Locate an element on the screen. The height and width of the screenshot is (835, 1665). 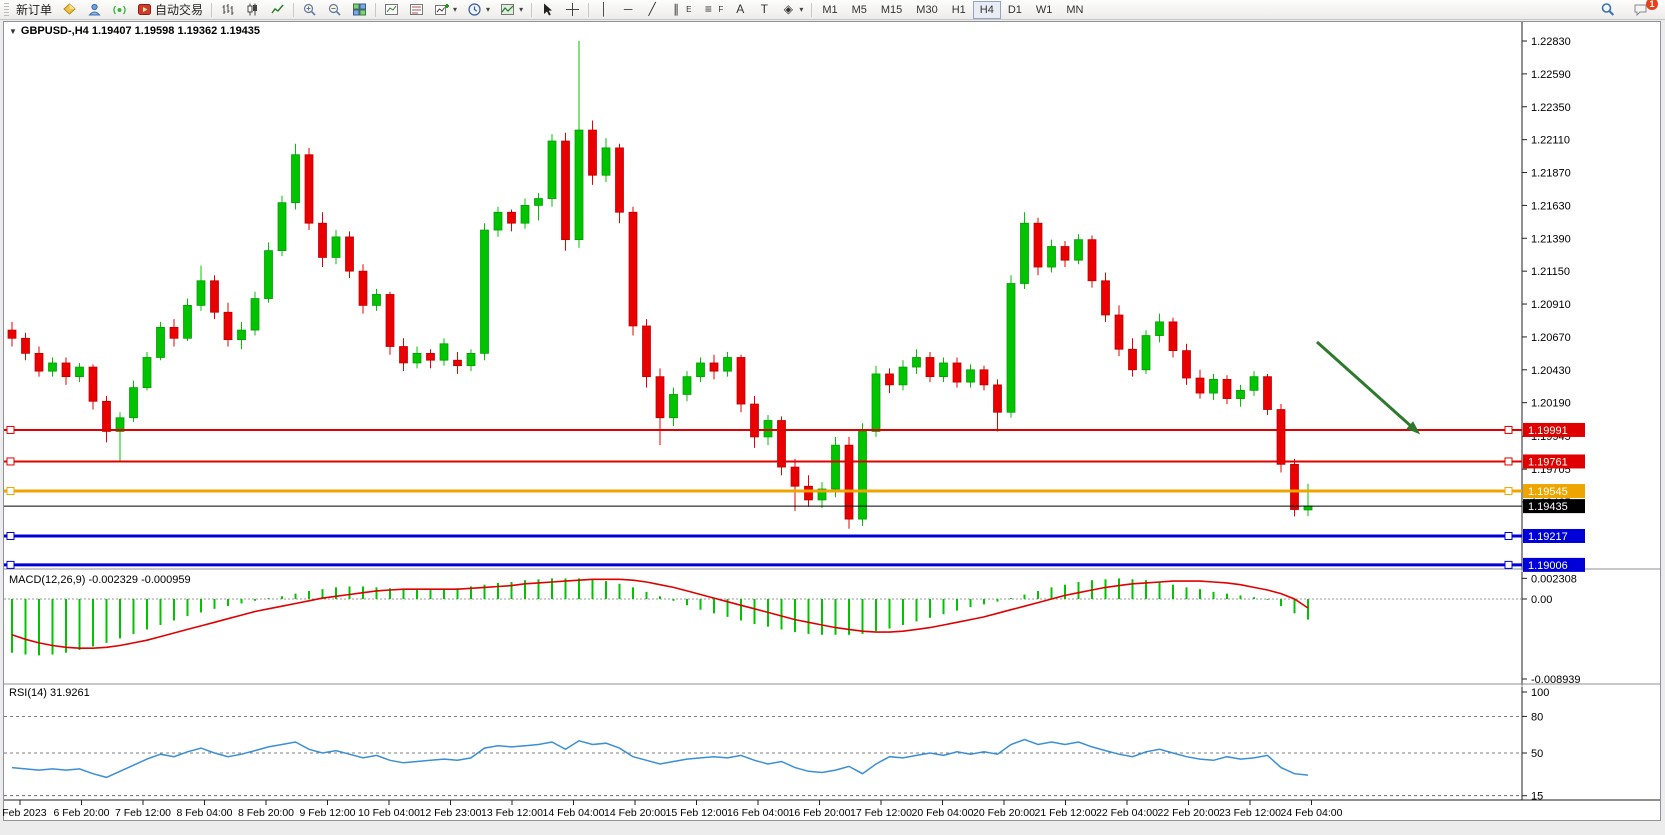
trendline-icon: ╱ is located at coordinates (652, 9).